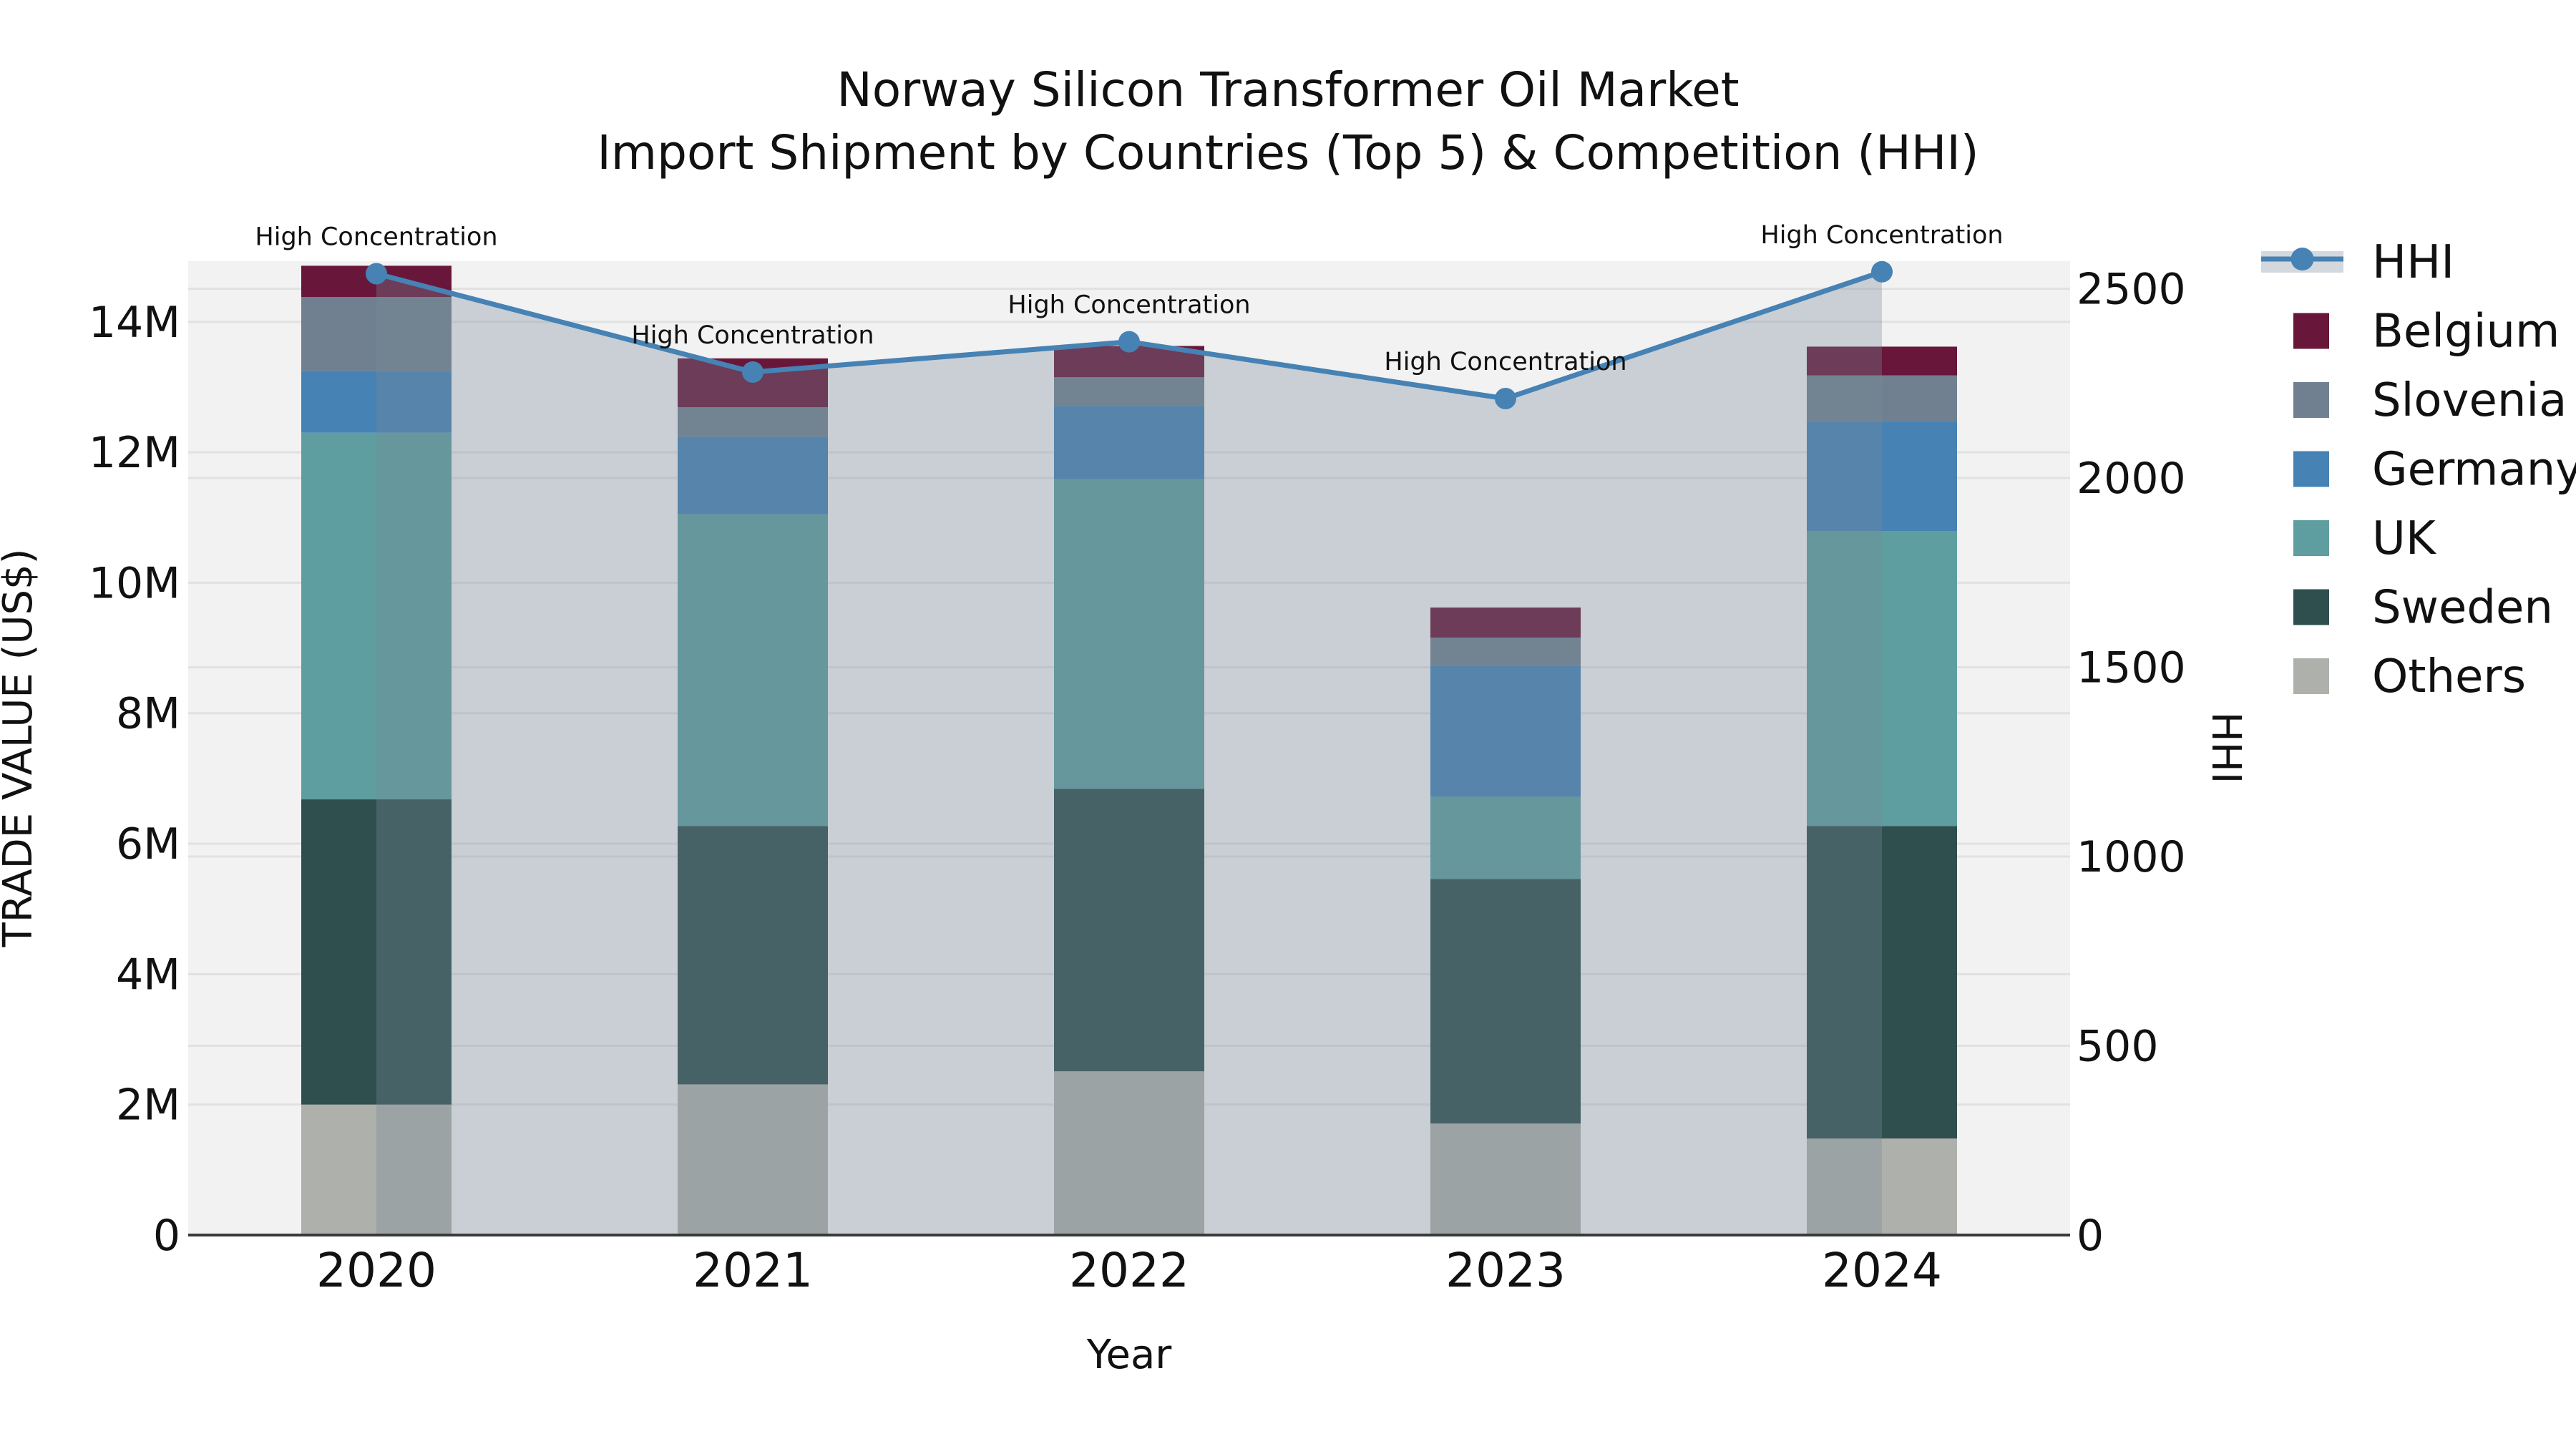 This screenshot has height=1449, width=2576. What do you see at coordinates (752, 372) in the screenshot?
I see `hhi-marker-2021` at bounding box center [752, 372].